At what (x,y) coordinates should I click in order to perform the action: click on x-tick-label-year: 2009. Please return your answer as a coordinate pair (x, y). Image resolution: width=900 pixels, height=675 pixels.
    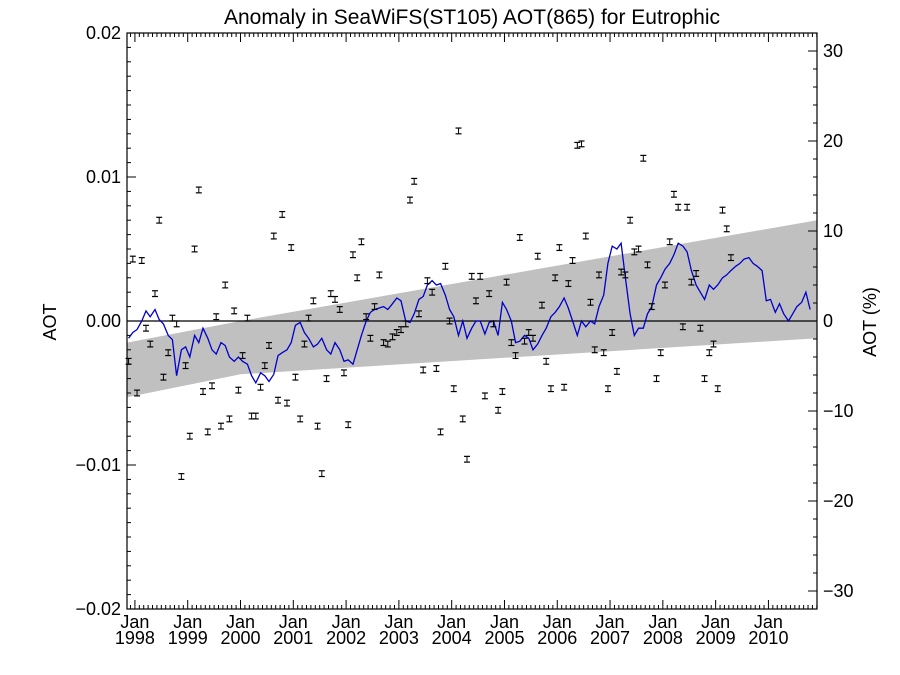
    Looking at the image, I should click on (716, 638).